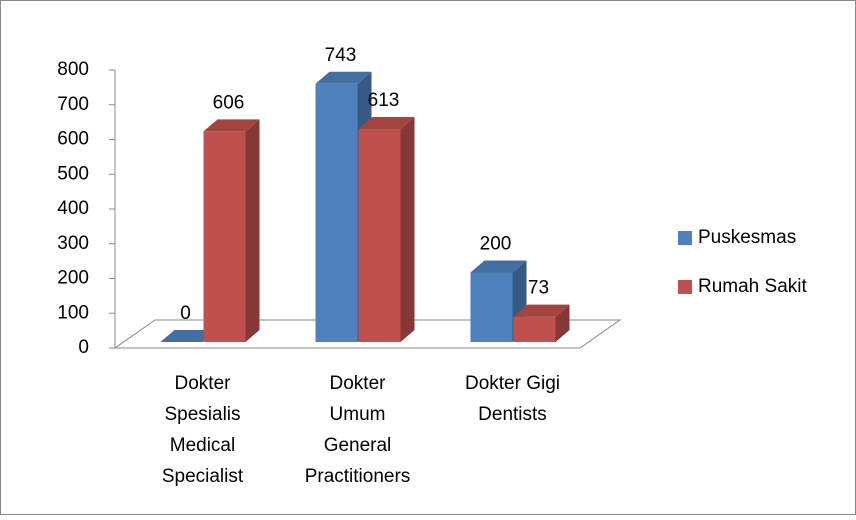 The width and height of the screenshot is (856, 520). I want to click on legend-label: Rumah Sakit, so click(752, 286).